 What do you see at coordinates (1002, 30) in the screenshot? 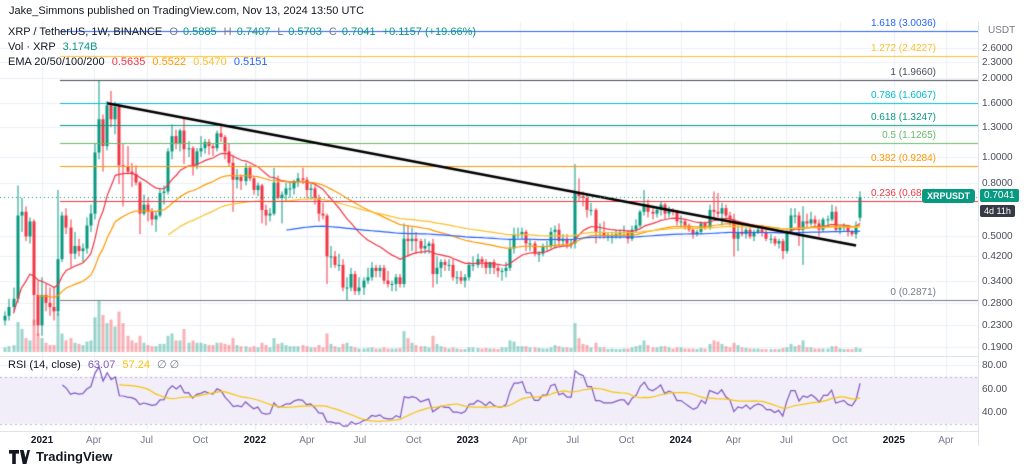
I see `price-axis-currency: USDT` at bounding box center [1002, 30].